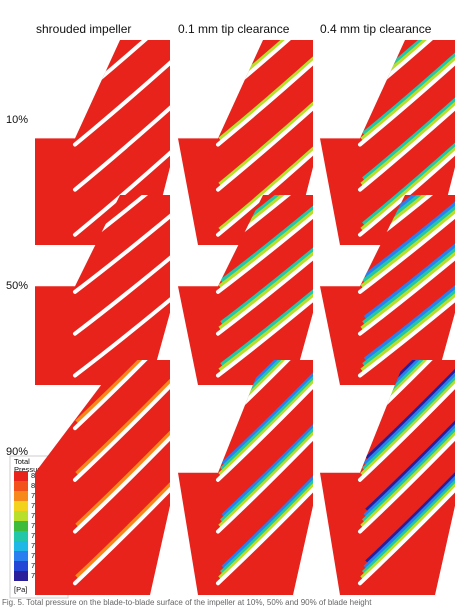  I want to click on column-header: shrouded impeller, so click(83, 29).